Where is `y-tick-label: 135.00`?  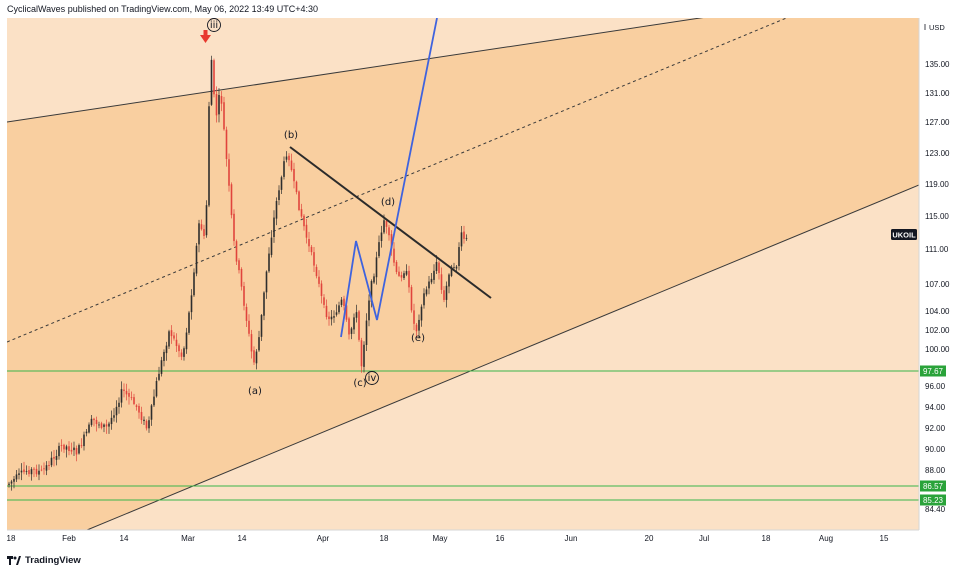
y-tick-label: 135.00 is located at coordinates (937, 64).